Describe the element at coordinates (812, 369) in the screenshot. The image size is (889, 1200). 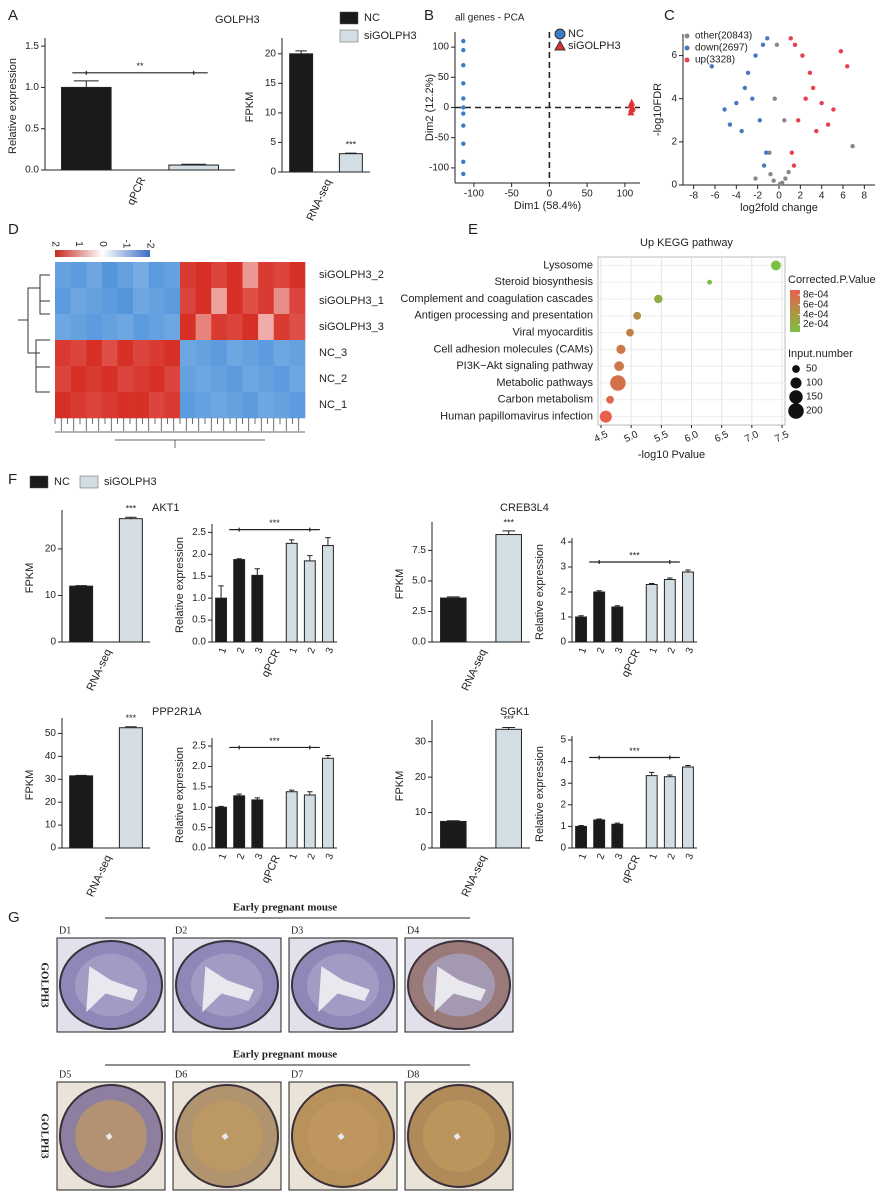
I see `size-tick-label: 50` at that location.